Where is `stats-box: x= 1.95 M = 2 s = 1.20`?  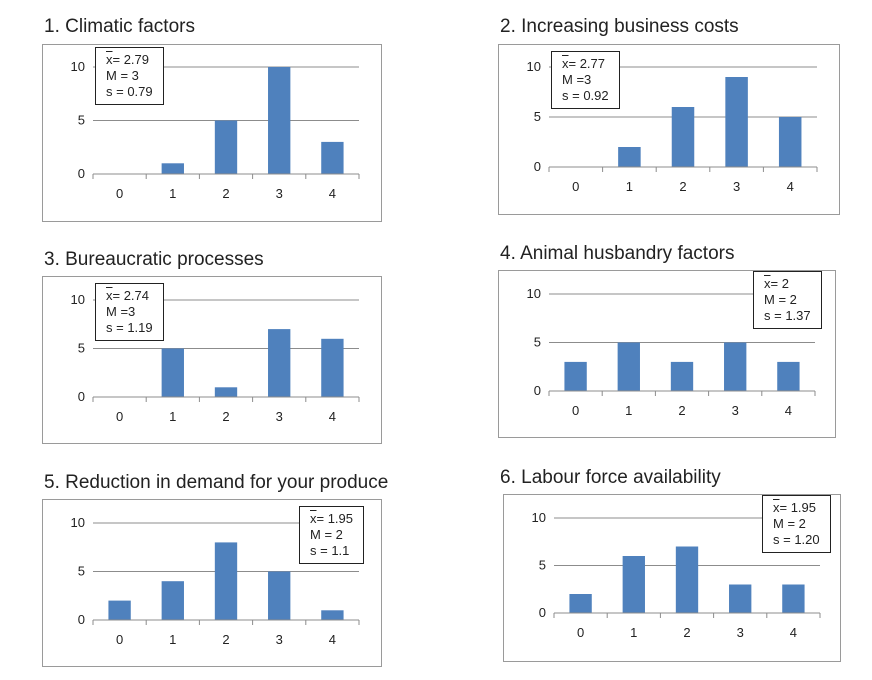
stats-box: x= 1.95 M = 2 s = 1.20 is located at coordinates (796, 524).